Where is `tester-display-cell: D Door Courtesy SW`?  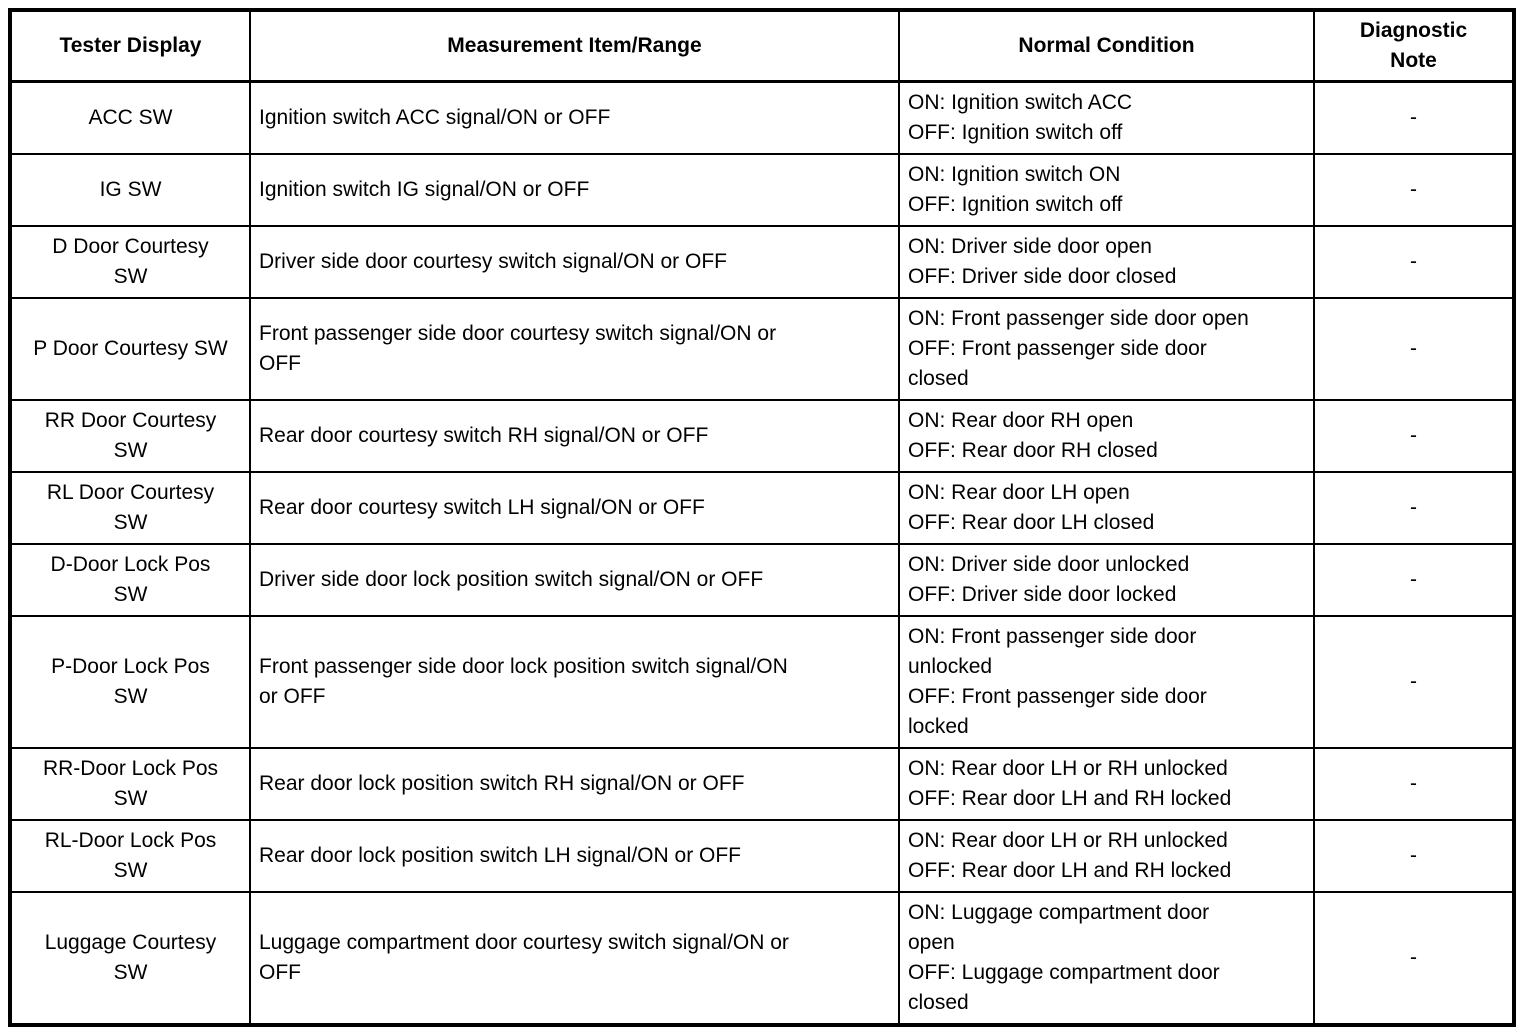
tester-display-cell: D Door Courtesy SW is located at coordinates (130, 262).